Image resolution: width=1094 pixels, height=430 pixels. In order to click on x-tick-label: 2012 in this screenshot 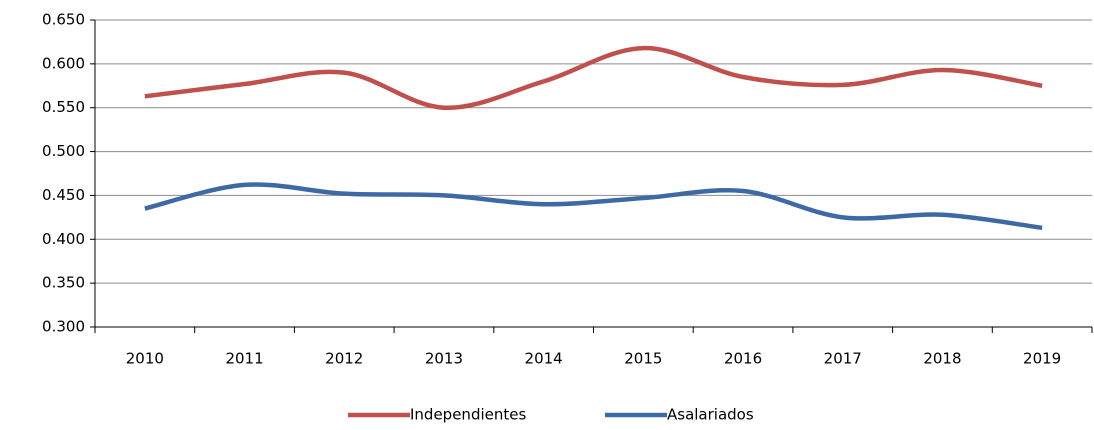, I will do `click(344, 359)`.